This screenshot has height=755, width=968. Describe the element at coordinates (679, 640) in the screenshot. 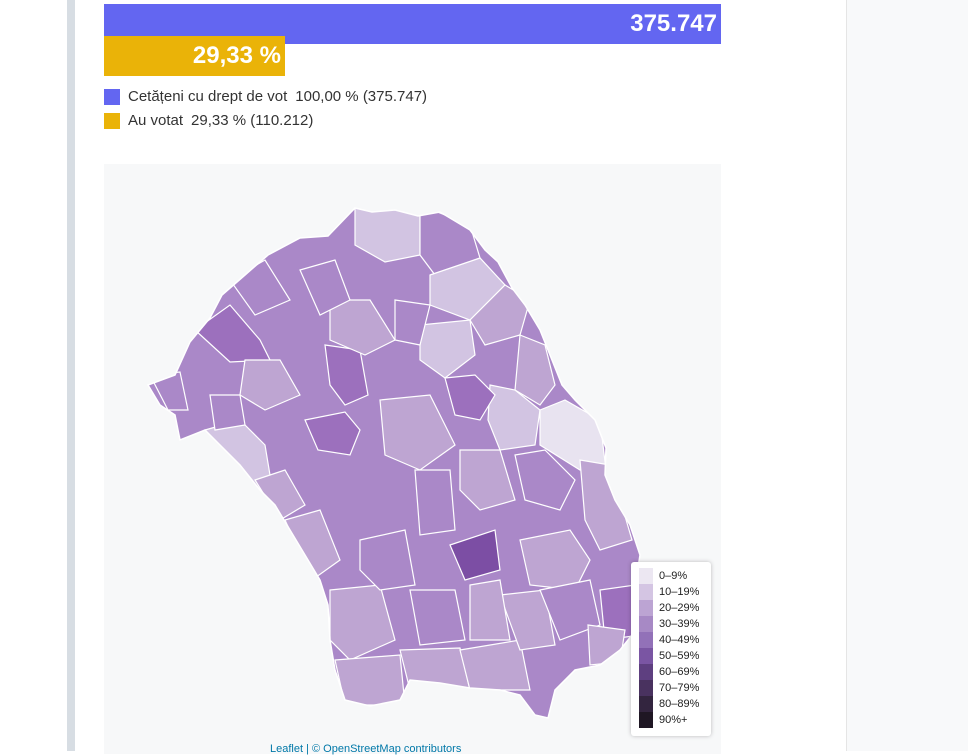

I see `scale-label: 40–49%` at that location.